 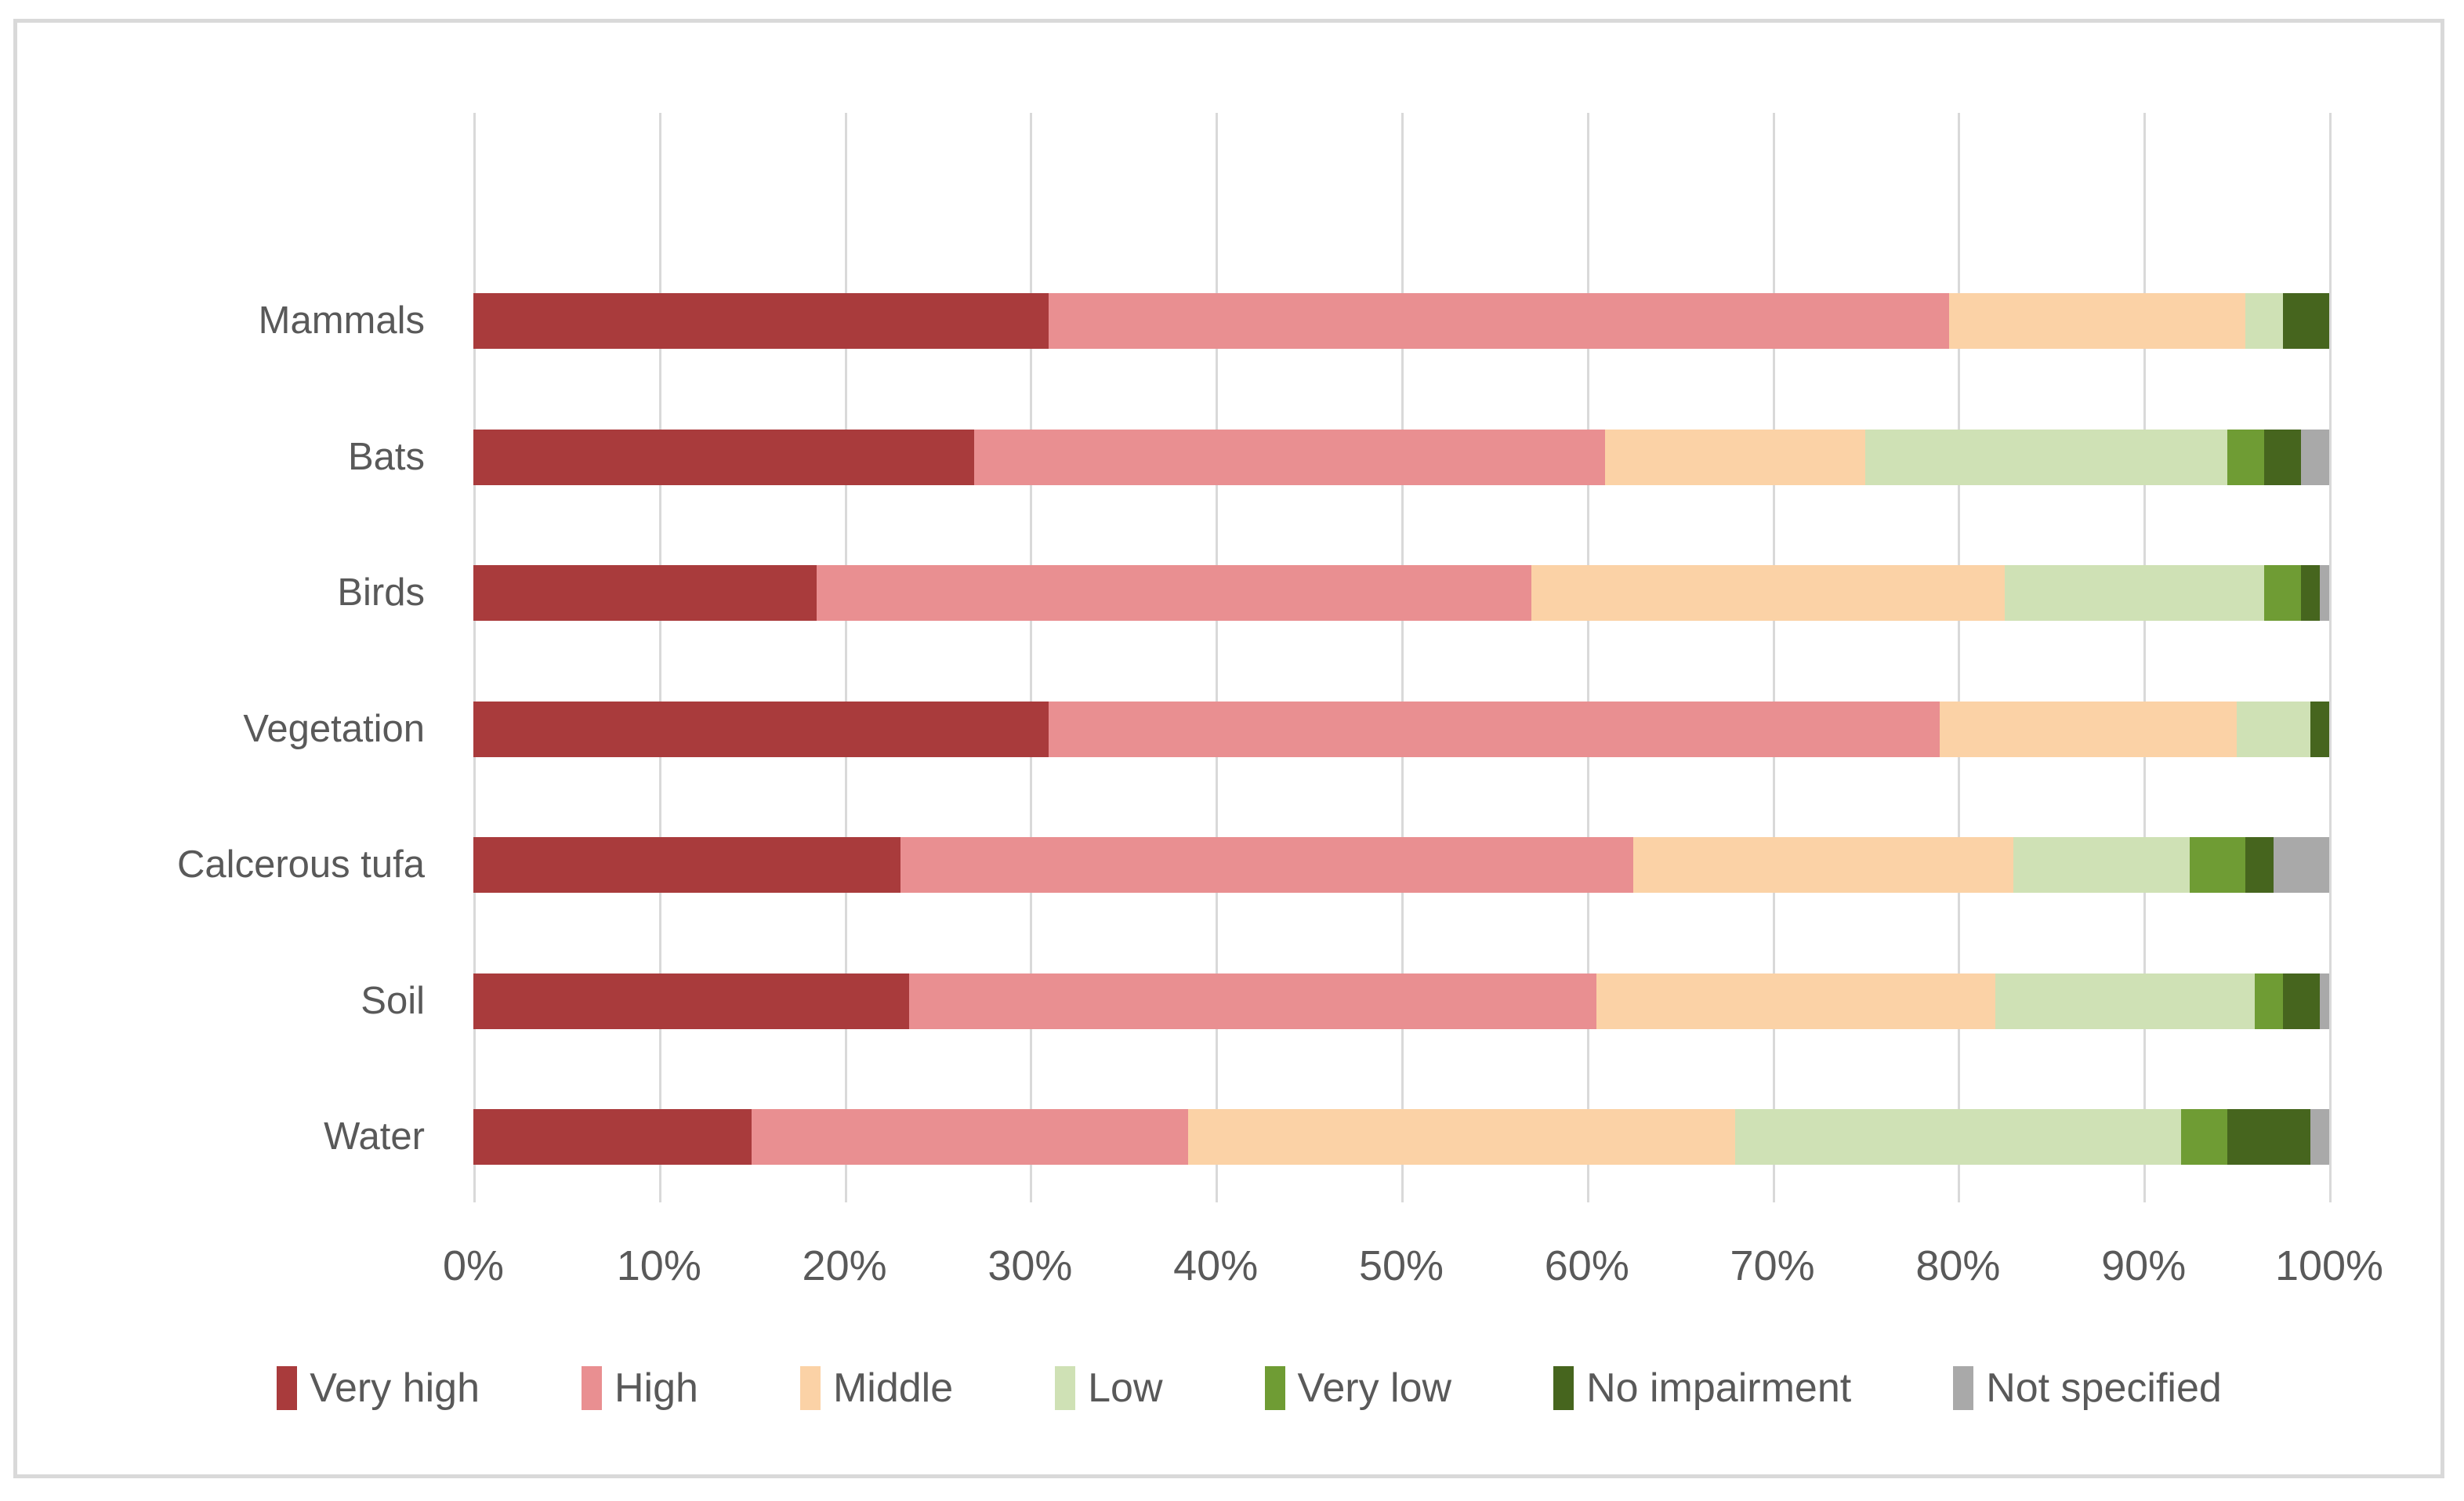 I want to click on x-tick-label: 0%, so click(x=473, y=1266).